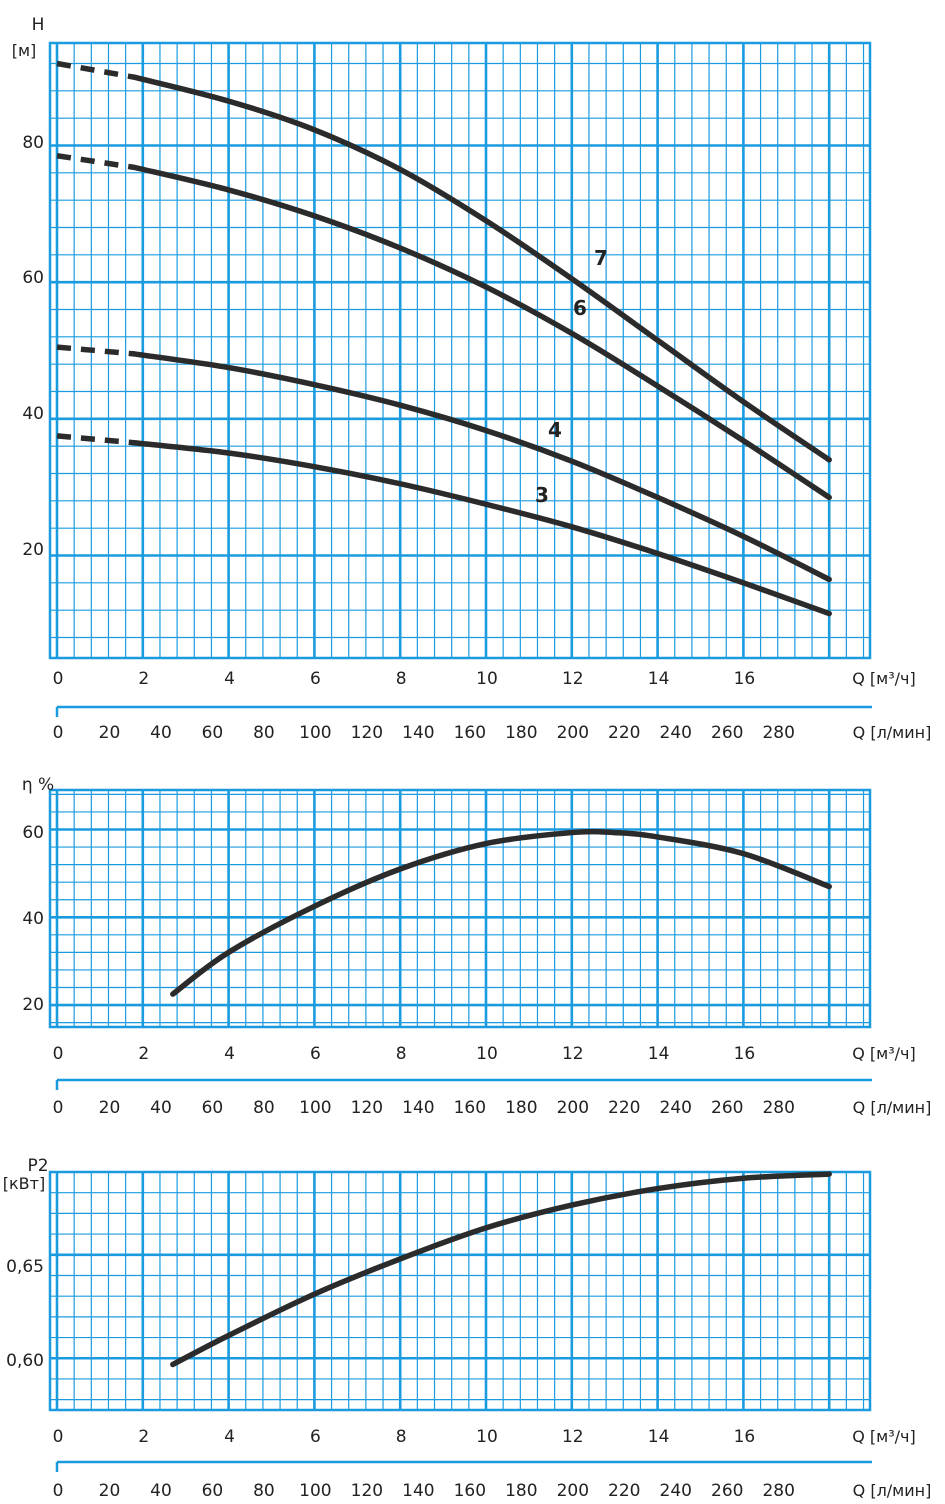 This screenshot has height=1504, width=945. Describe the element at coordinates (25, 1267) in the screenshot. I see `y-tick-label: 0,65` at that location.